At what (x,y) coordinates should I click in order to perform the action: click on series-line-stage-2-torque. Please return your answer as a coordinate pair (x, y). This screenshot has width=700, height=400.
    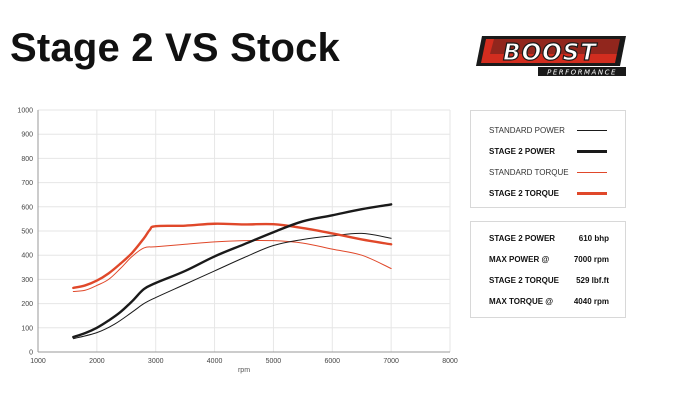
    Looking at the image, I should click on (232, 256).